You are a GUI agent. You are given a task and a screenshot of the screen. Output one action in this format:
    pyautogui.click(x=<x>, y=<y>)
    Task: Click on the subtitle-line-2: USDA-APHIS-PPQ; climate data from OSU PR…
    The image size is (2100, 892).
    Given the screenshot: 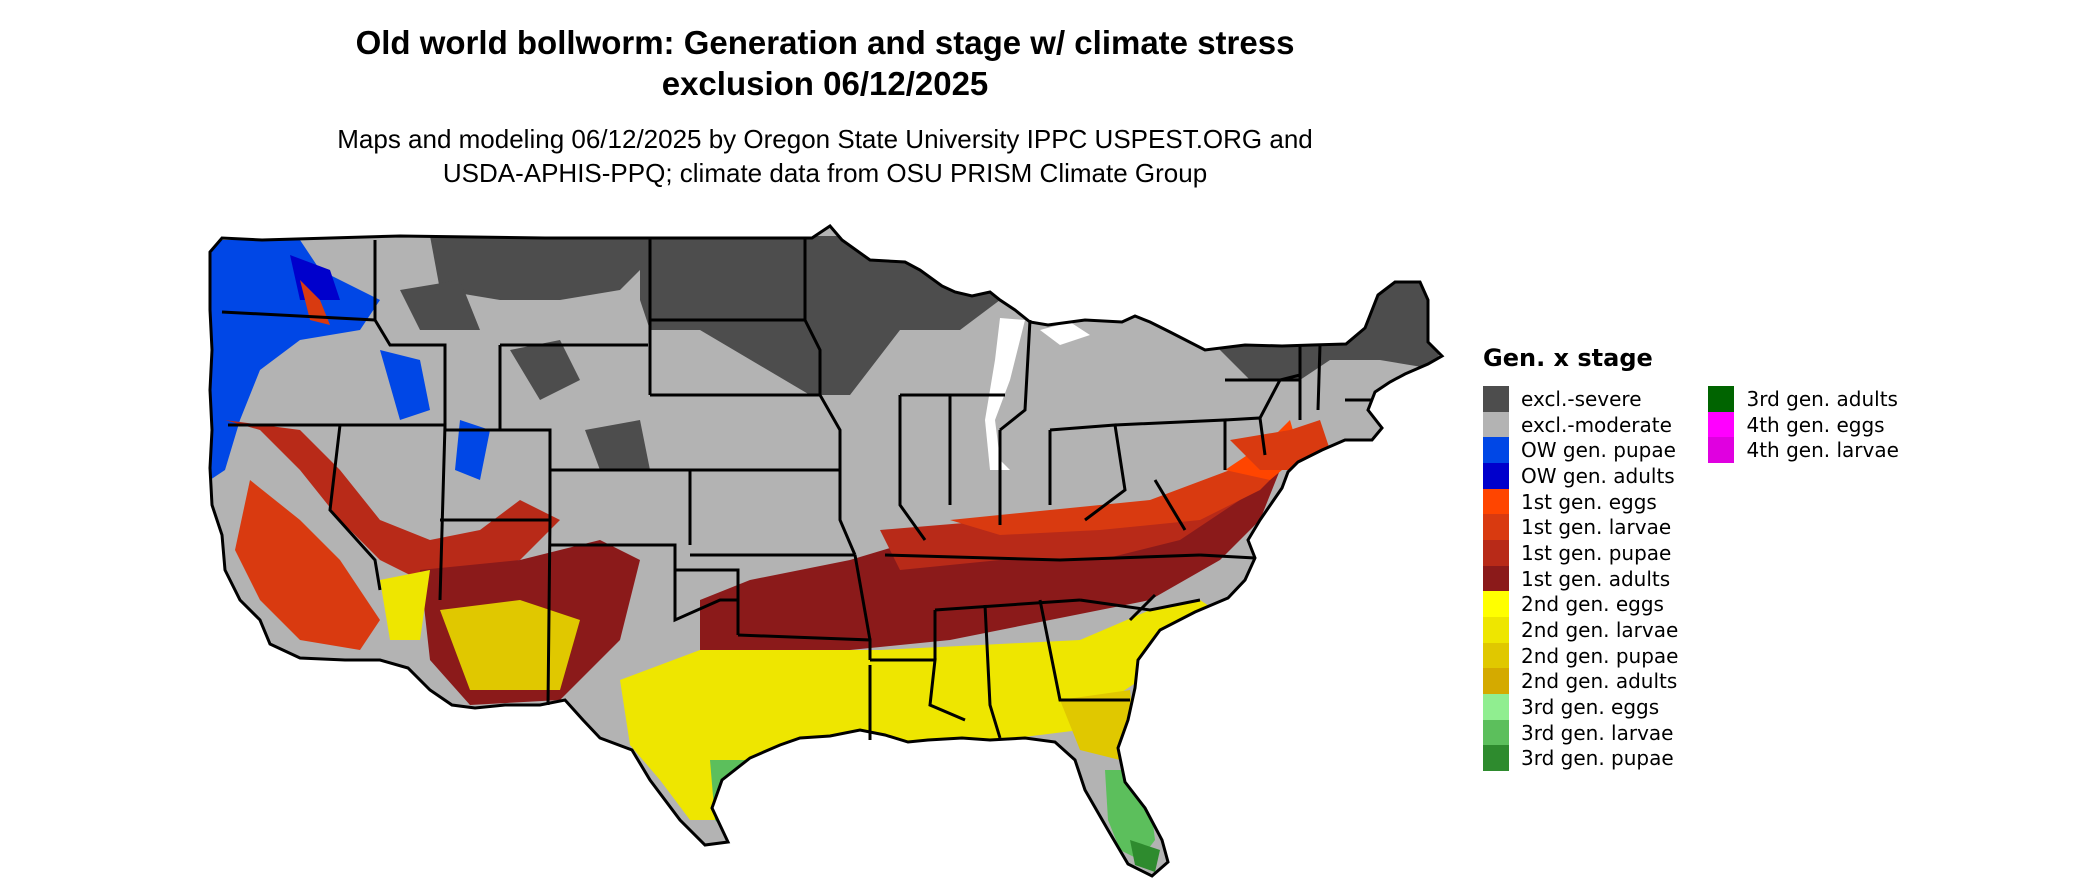 What is the action you would take?
    pyautogui.click(x=825, y=173)
    